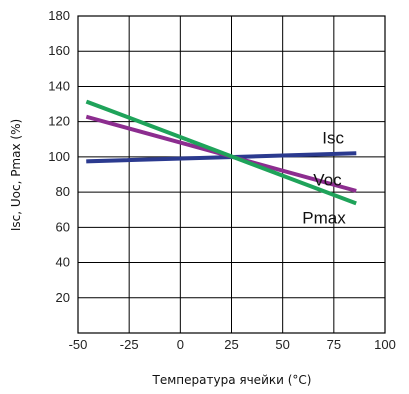  Describe the element at coordinates (180, 344) in the screenshot. I see `x-tick-label: 0` at that location.